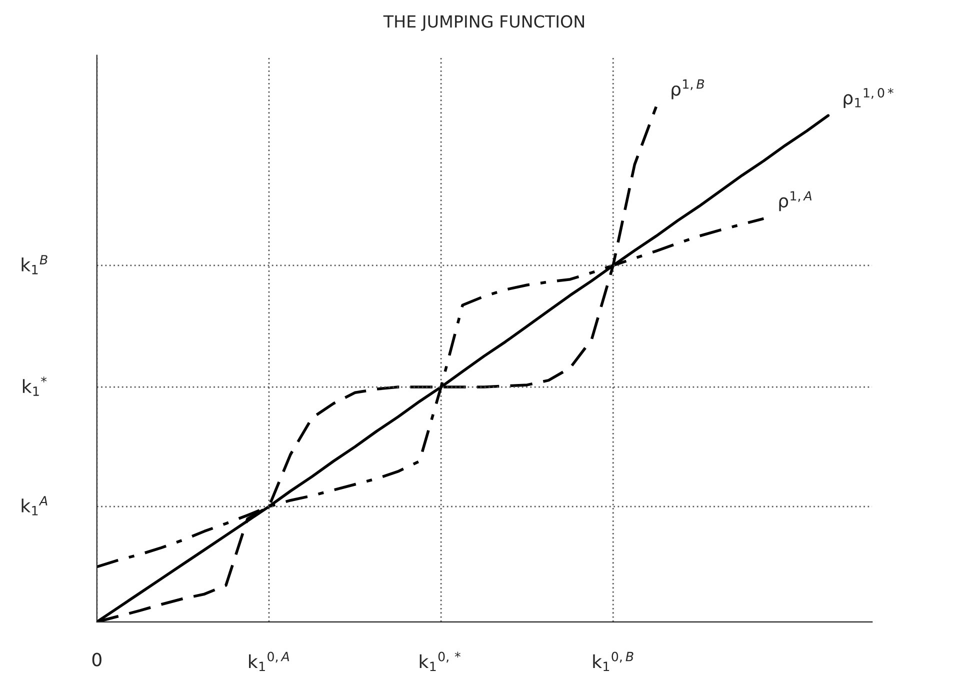 The image size is (969, 691). Describe the element at coordinates (795, 201) in the screenshot. I see `series-label: ρ$^{1,A}$` at that location.